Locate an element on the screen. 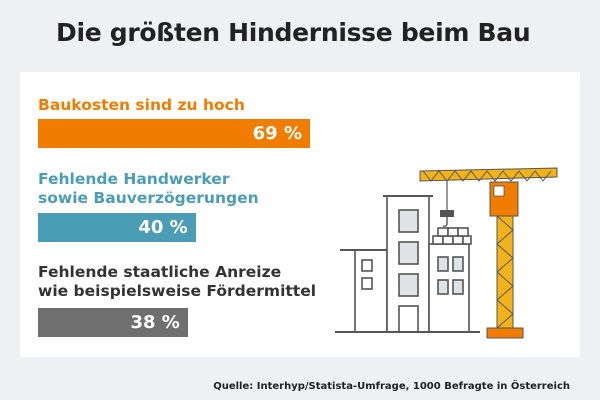 Image resolution: width=600 pixels, height=400 pixels. bar-2: 40 % is located at coordinates (117, 227).